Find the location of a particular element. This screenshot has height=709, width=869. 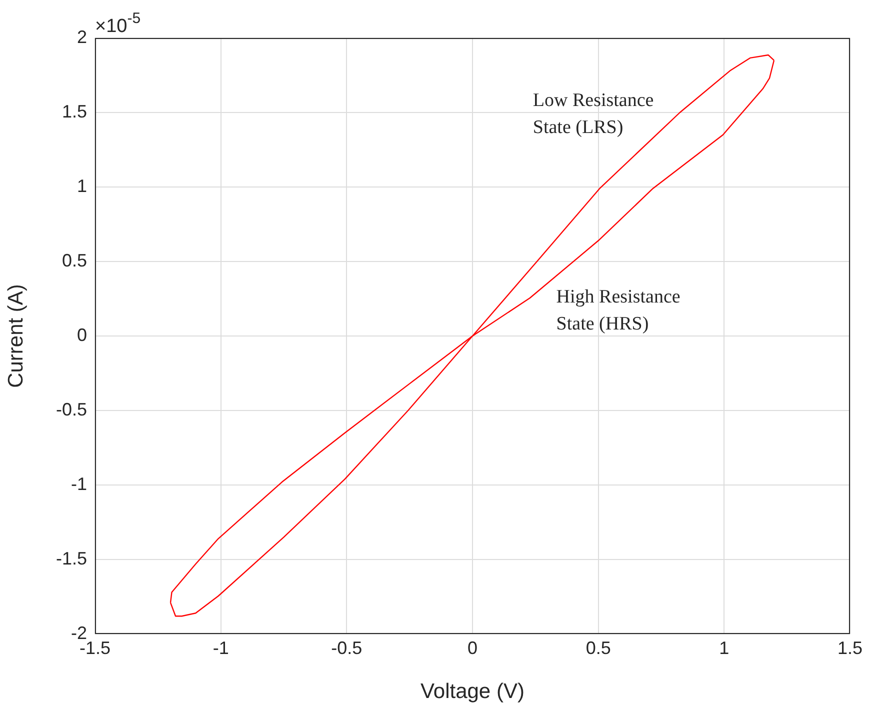

x-tick-label: -1 is located at coordinates (220, 648).